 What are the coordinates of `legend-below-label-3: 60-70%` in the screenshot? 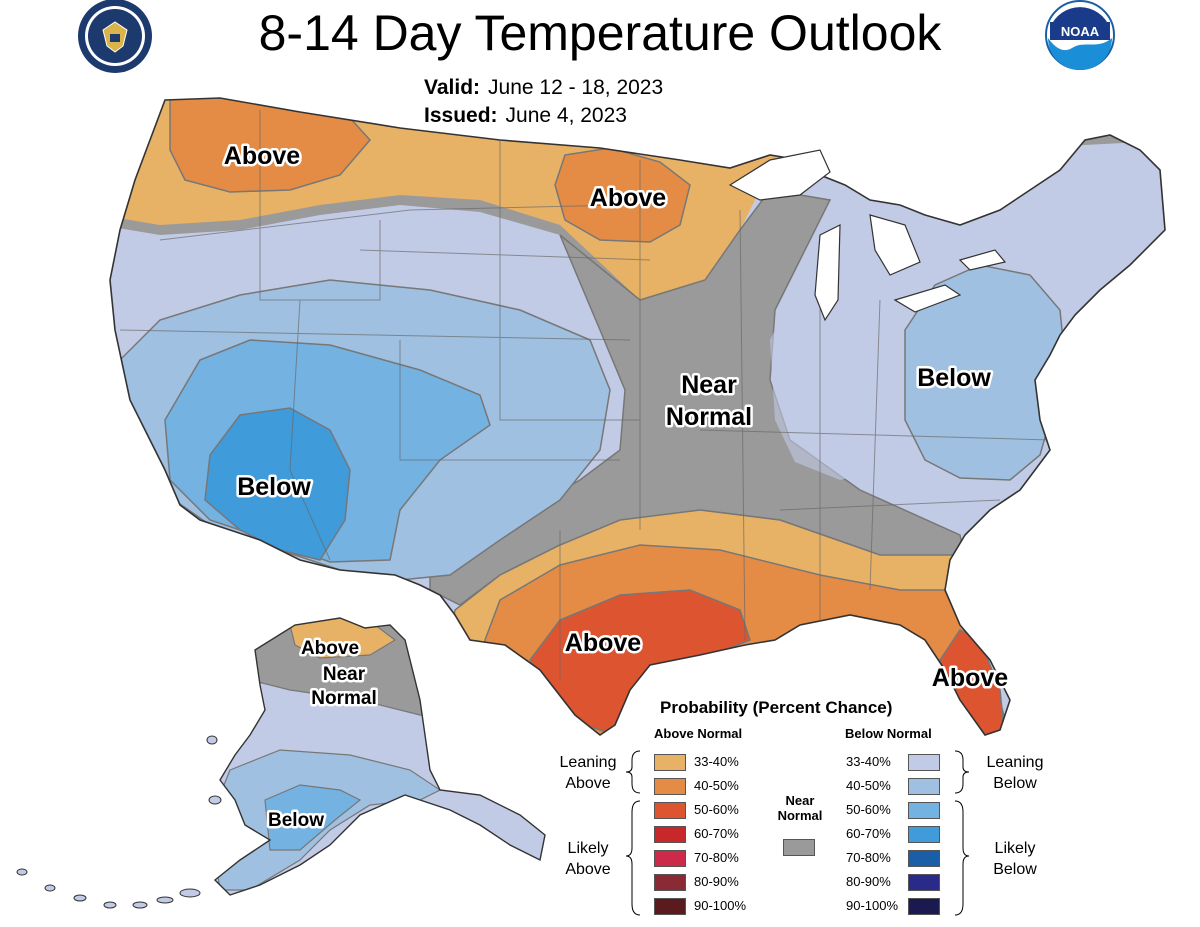 It's located at (868, 833).